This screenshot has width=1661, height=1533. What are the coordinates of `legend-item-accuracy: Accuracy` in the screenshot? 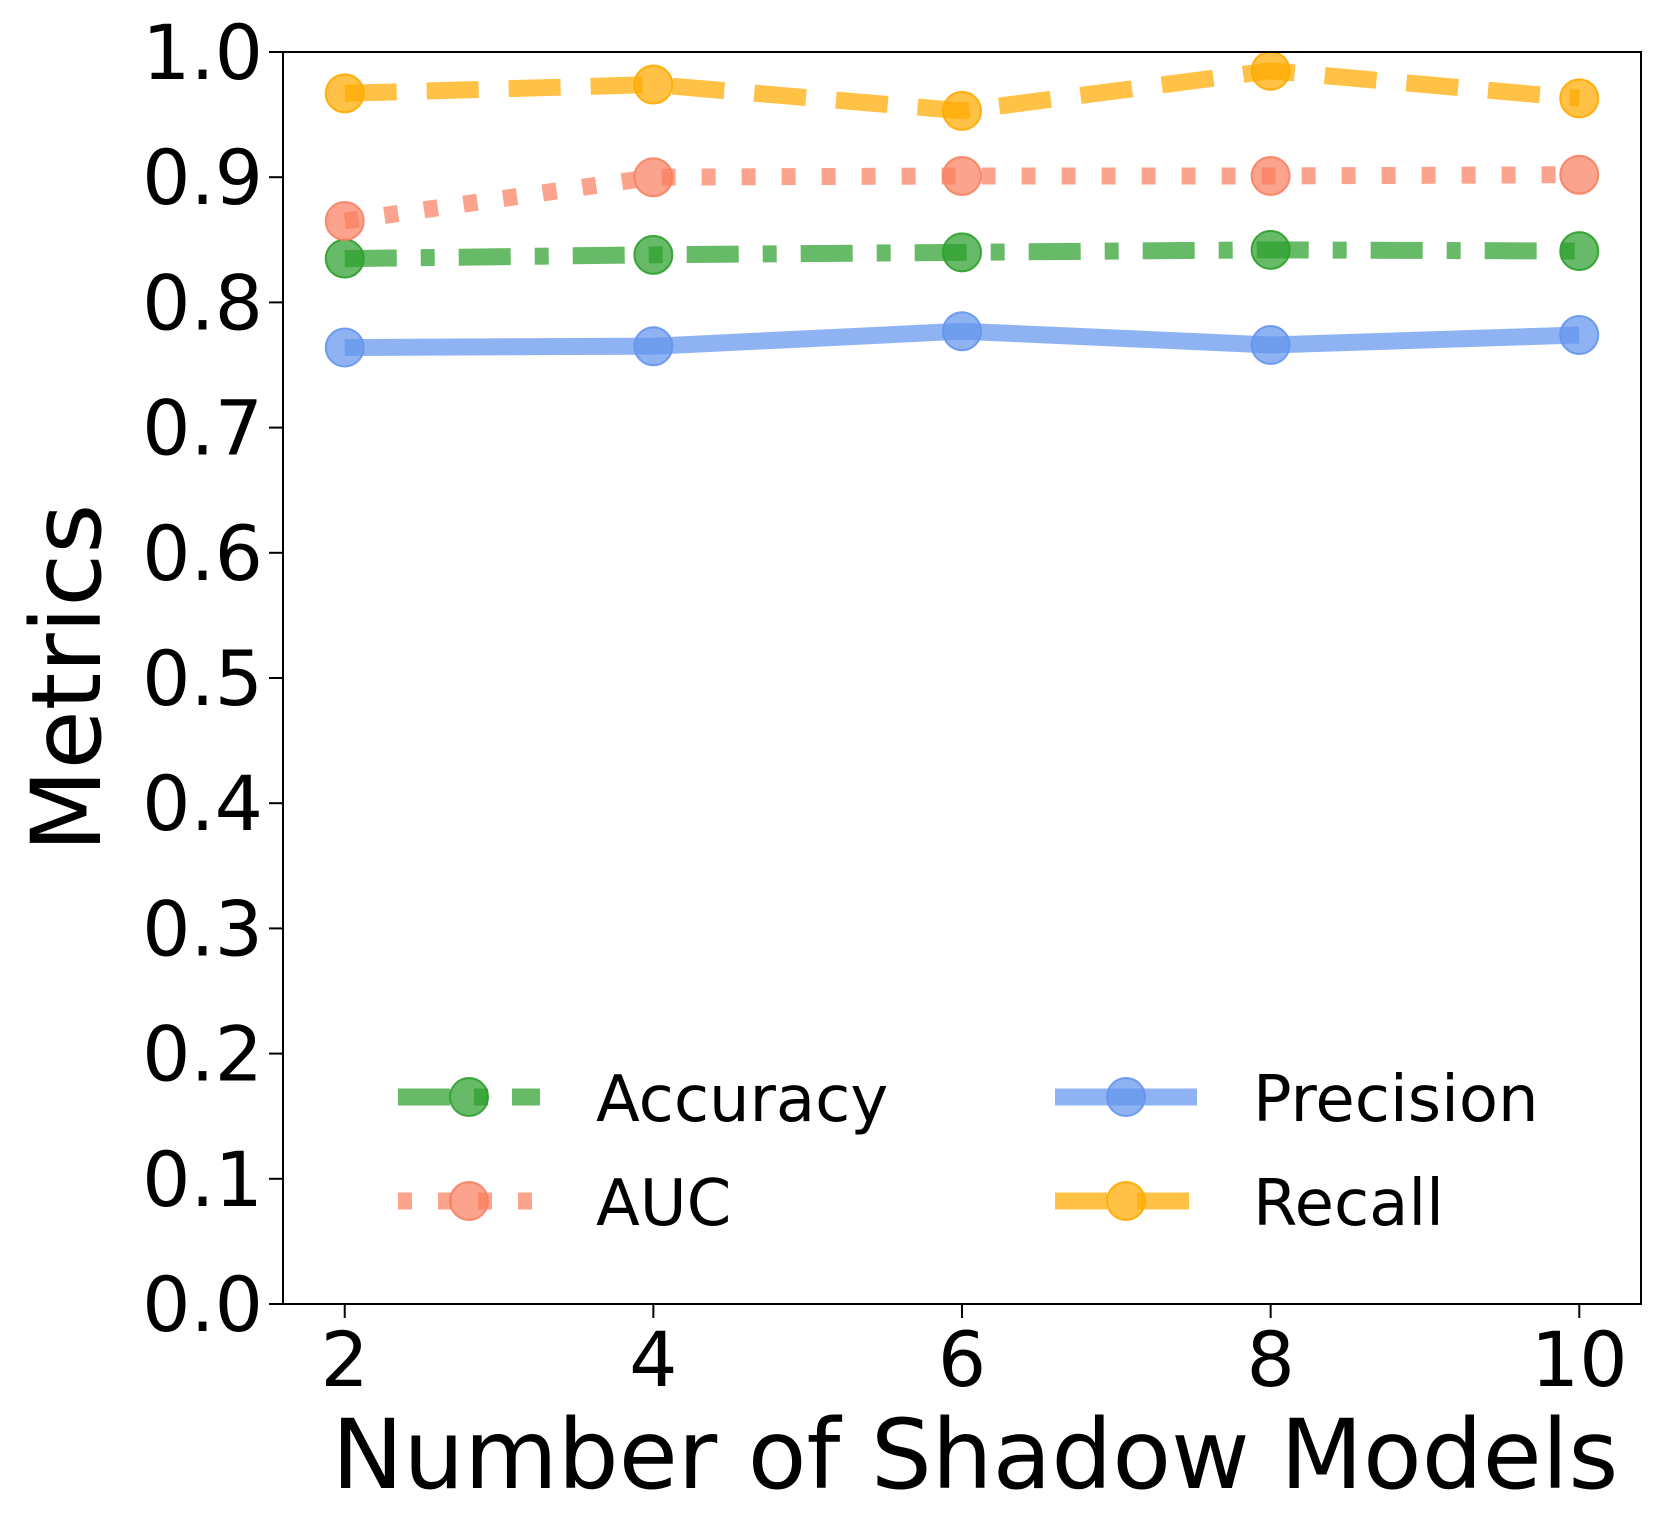 It's located at (643, 1100).